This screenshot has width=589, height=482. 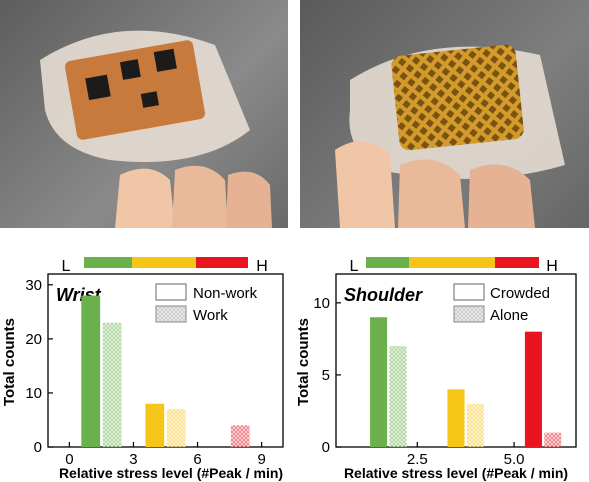 I want to click on x-tick-label: 2.5, so click(x=417, y=459).